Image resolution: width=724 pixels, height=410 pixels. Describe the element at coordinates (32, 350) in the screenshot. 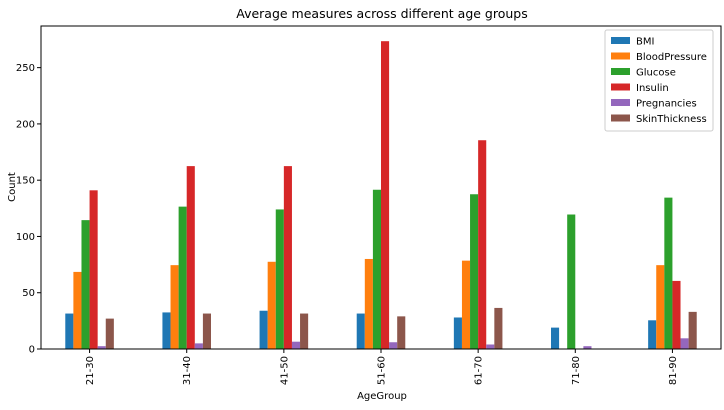

I see `y-tick-label: 0` at that location.